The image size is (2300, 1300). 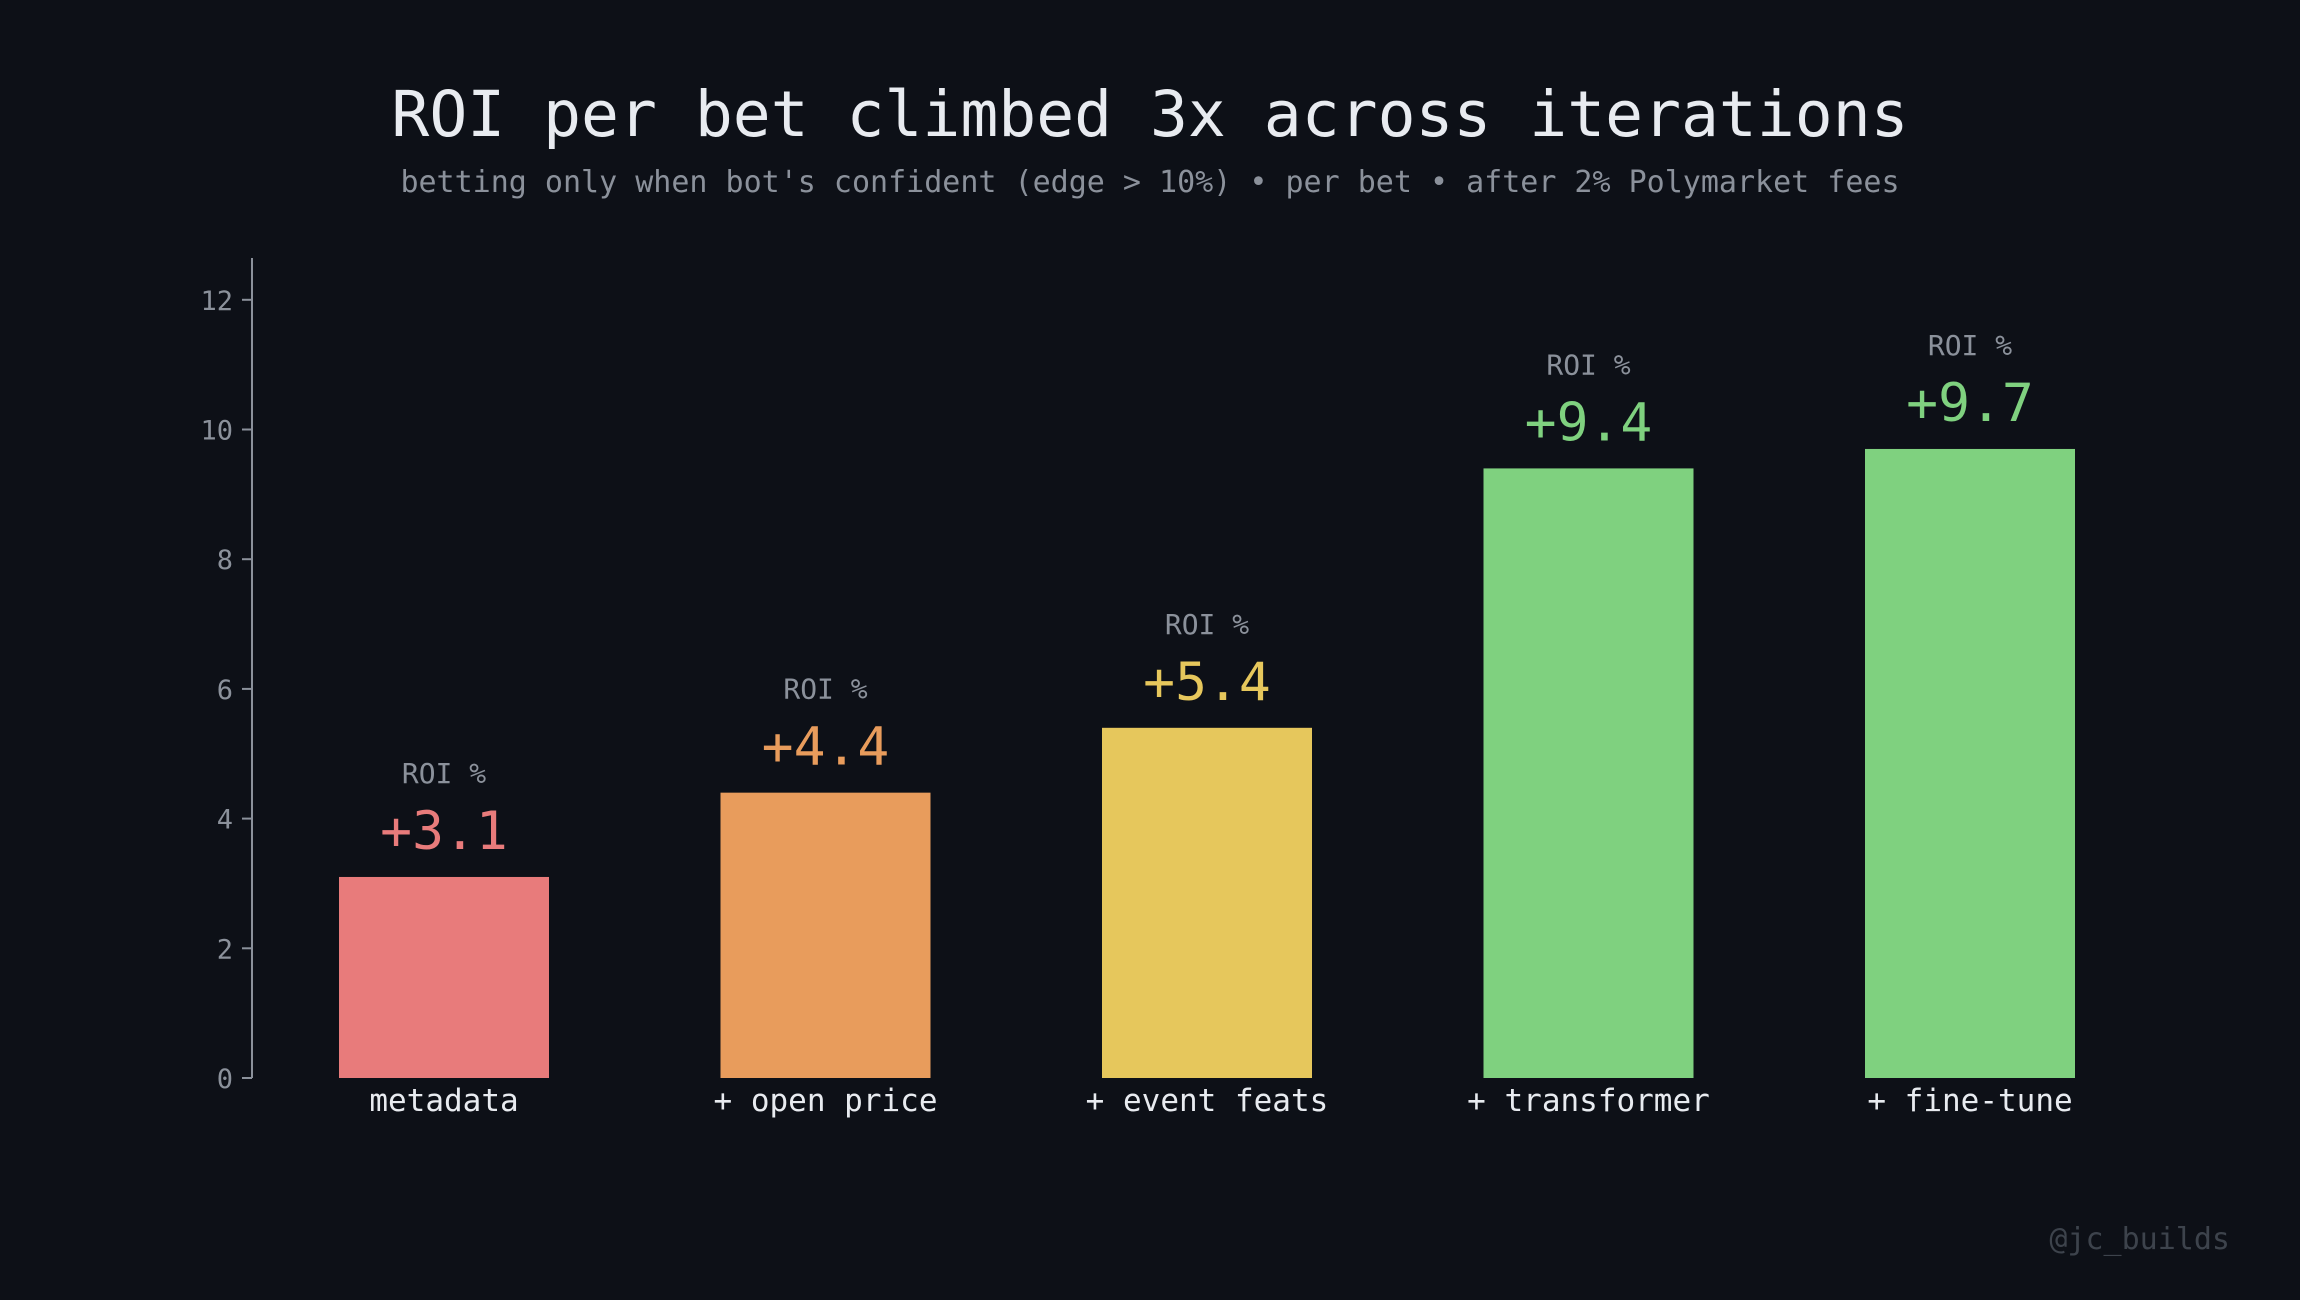 I want to click on y-axis: 0 2 4 6 8 10 12, so click(x=226, y=676).